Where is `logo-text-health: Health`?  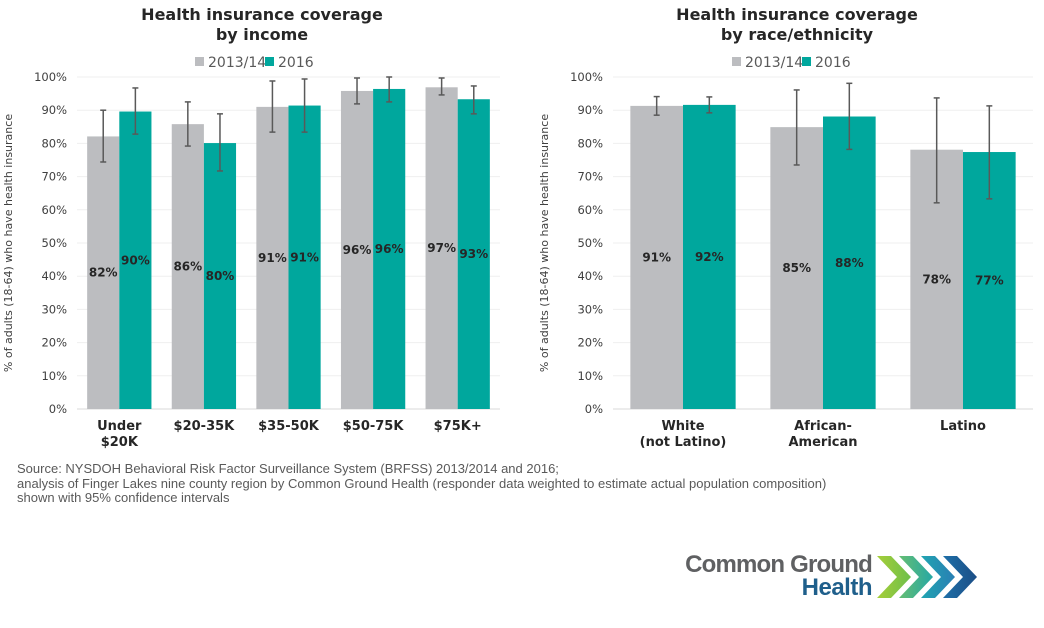
logo-text-health: Health is located at coordinates (837, 587).